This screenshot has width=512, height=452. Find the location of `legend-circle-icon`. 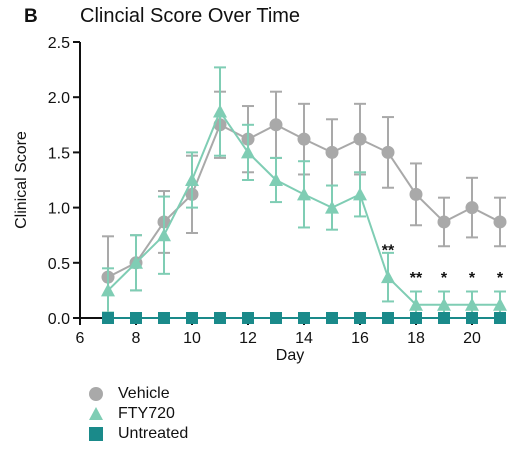

legend-circle-icon is located at coordinates (96, 394).